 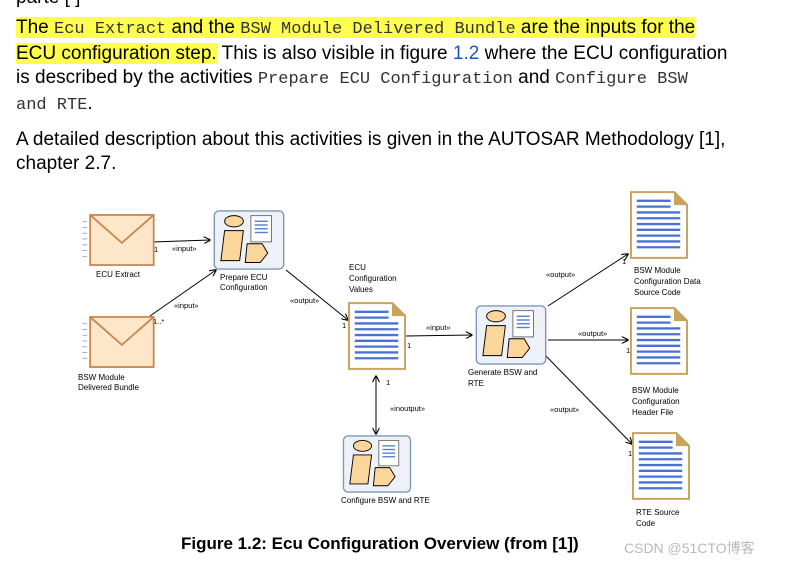 What do you see at coordinates (118, 274) in the screenshot?
I see `svg-text: ECU Extract` at bounding box center [118, 274].